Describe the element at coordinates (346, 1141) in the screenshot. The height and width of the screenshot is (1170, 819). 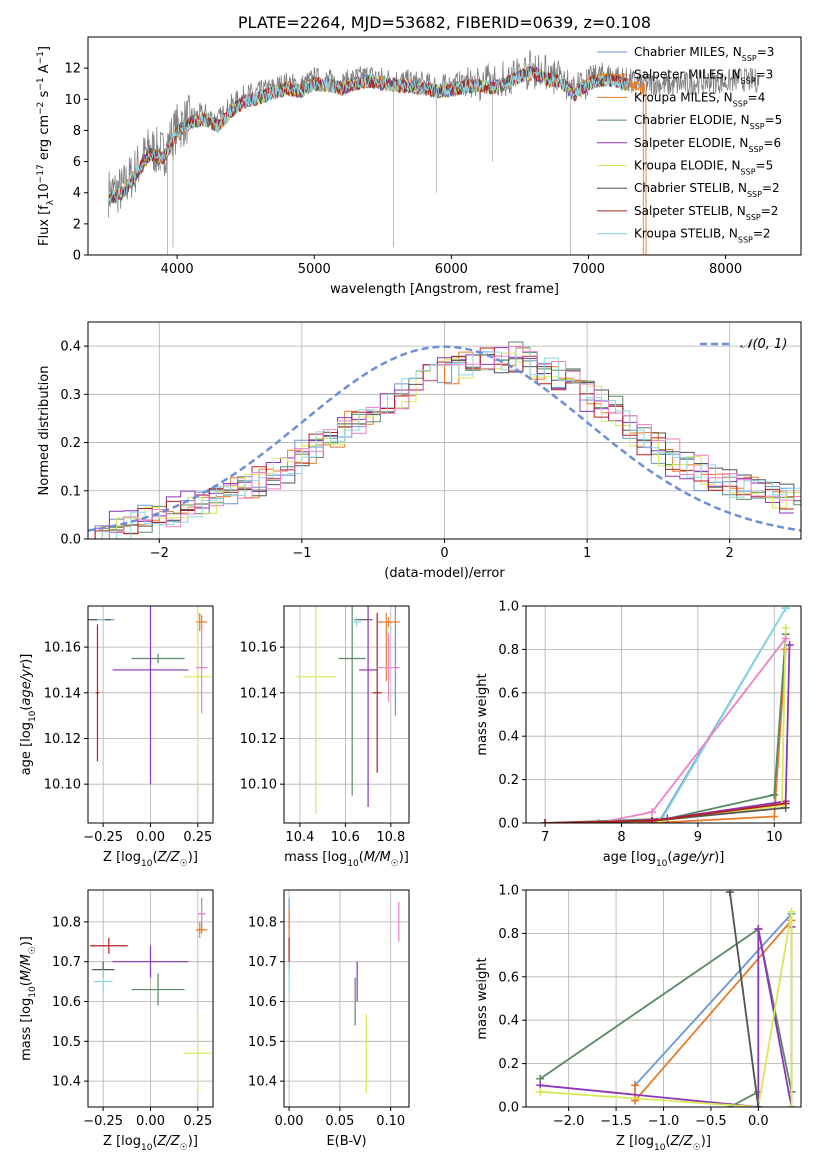
I see `x-axis-label: E(B-V)` at that location.